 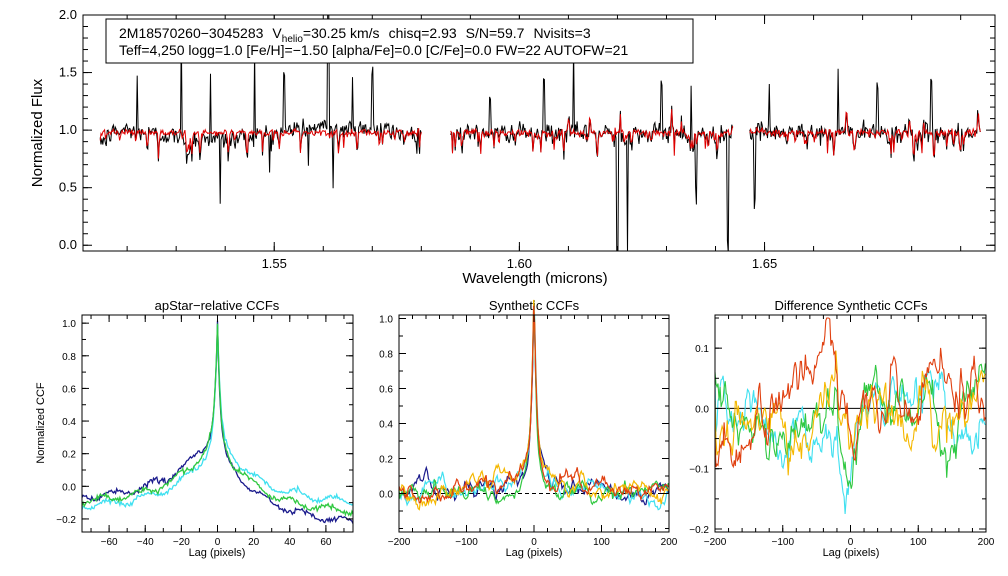 What do you see at coordinates (68, 72) in the screenshot?
I see `y-tick-label: 1.5` at bounding box center [68, 72].